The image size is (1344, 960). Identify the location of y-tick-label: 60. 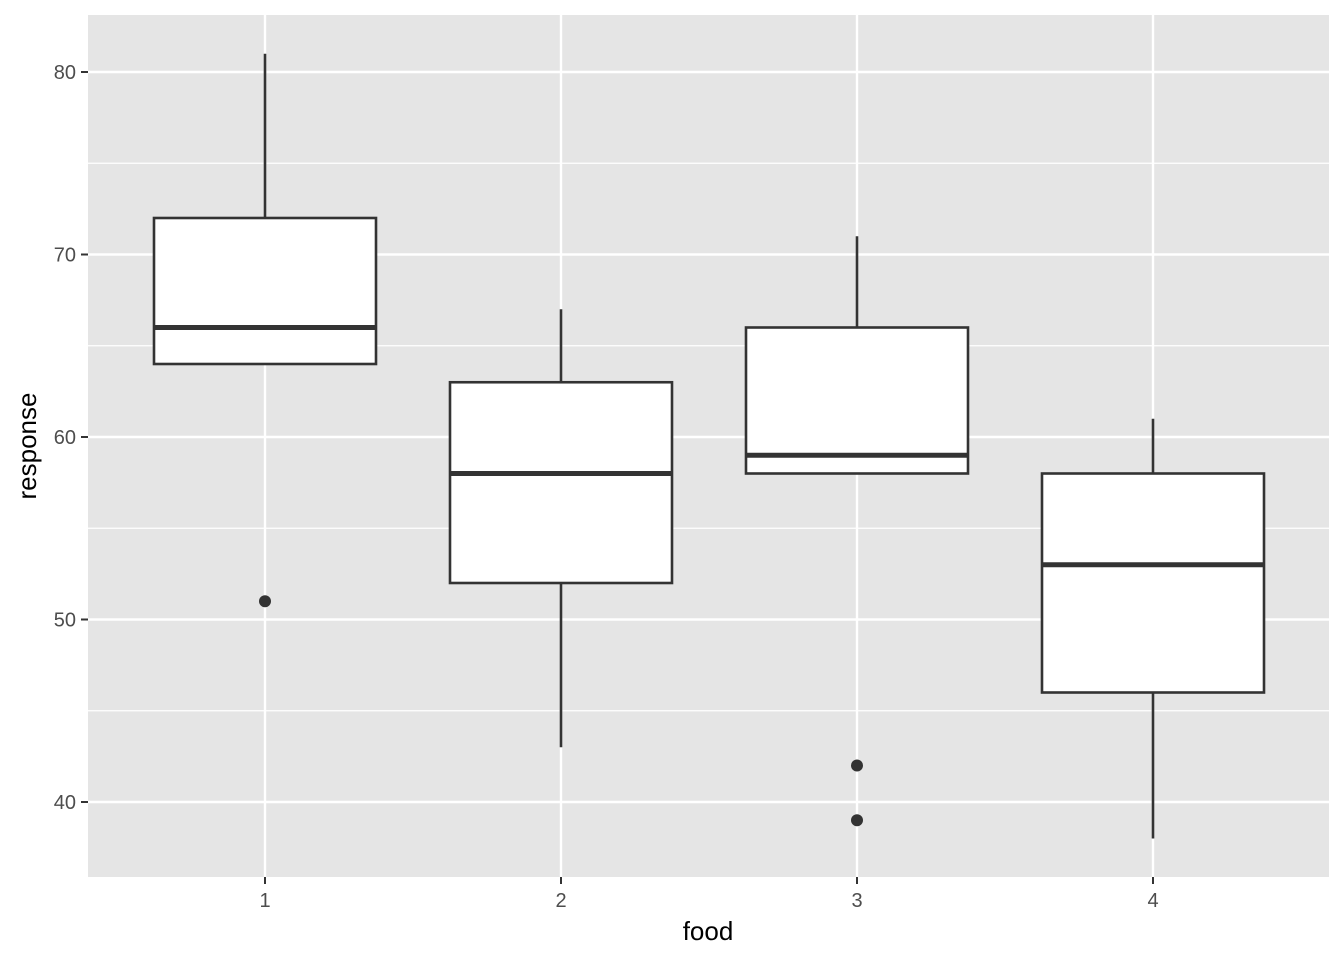
(65, 438).